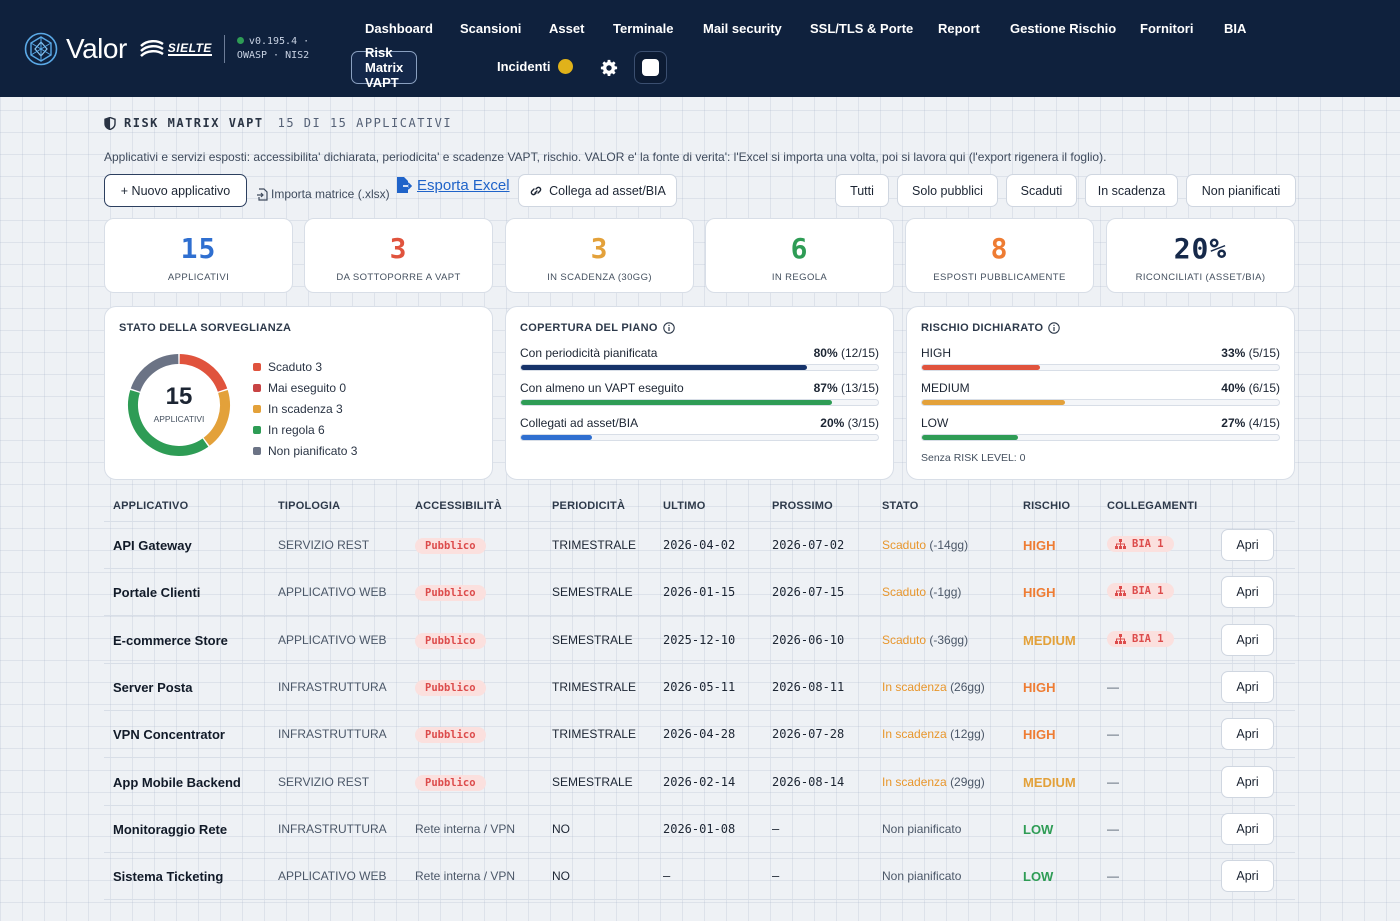 Image resolution: width=1400 pixels, height=921 pixels. Describe the element at coordinates (170, 829) in the screenshot. I see `app-name: Monitoraggio Rete` at that location.